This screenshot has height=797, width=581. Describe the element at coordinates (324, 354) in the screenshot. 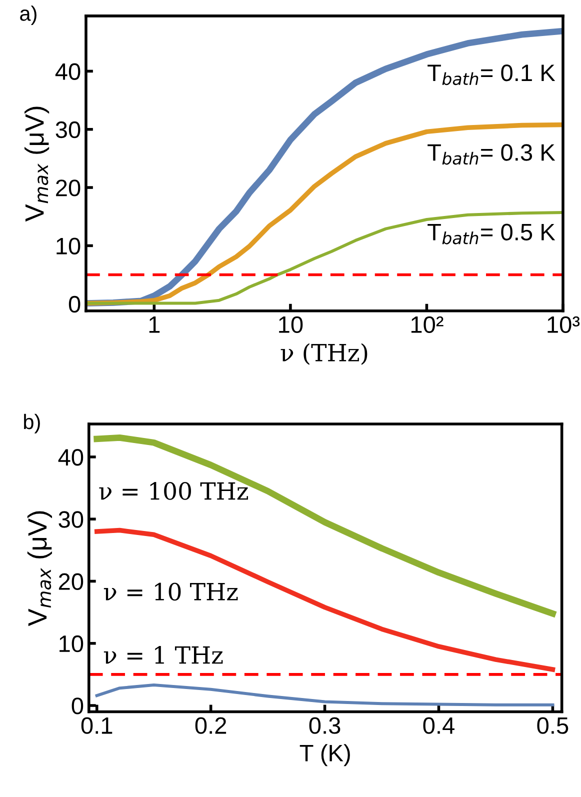

I see `x-axis-title: ν (THz)` at that location.